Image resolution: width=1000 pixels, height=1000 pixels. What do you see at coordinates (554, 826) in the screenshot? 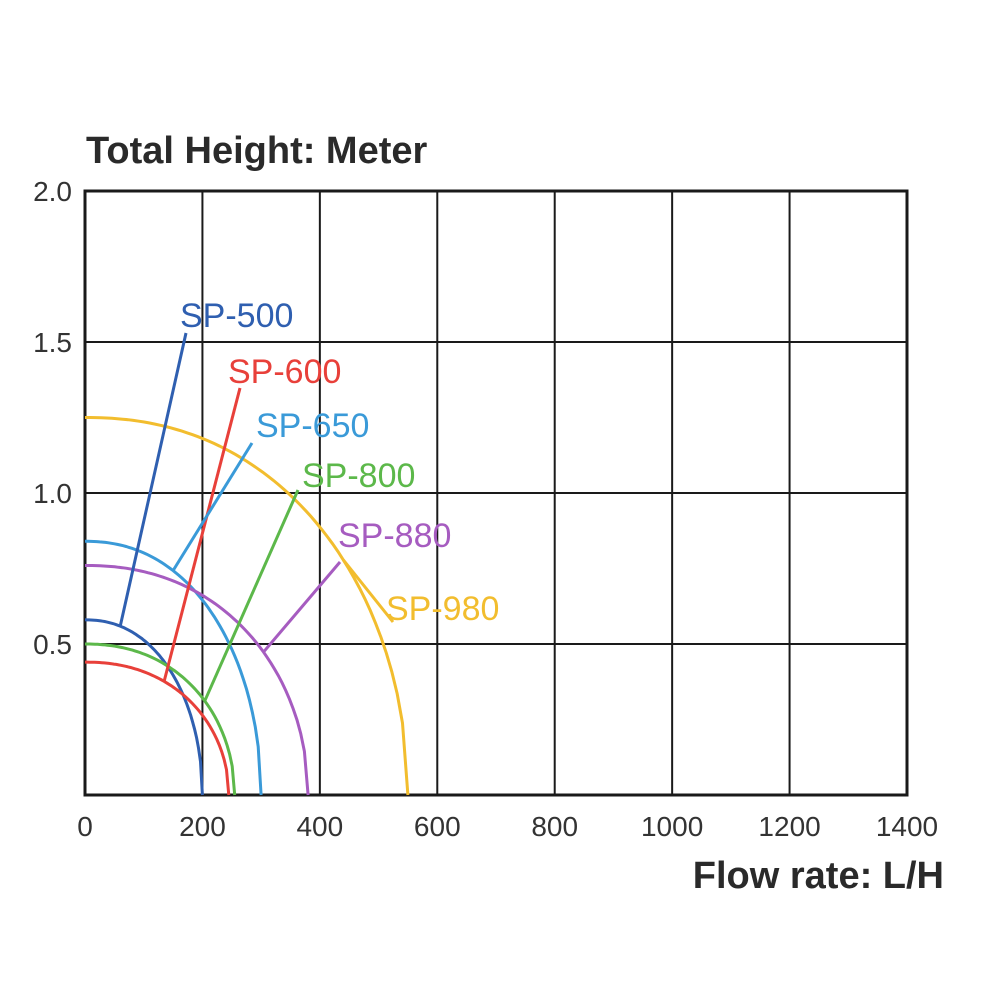
I see `x-tick-label: 800` at bounding box center [554, 826].